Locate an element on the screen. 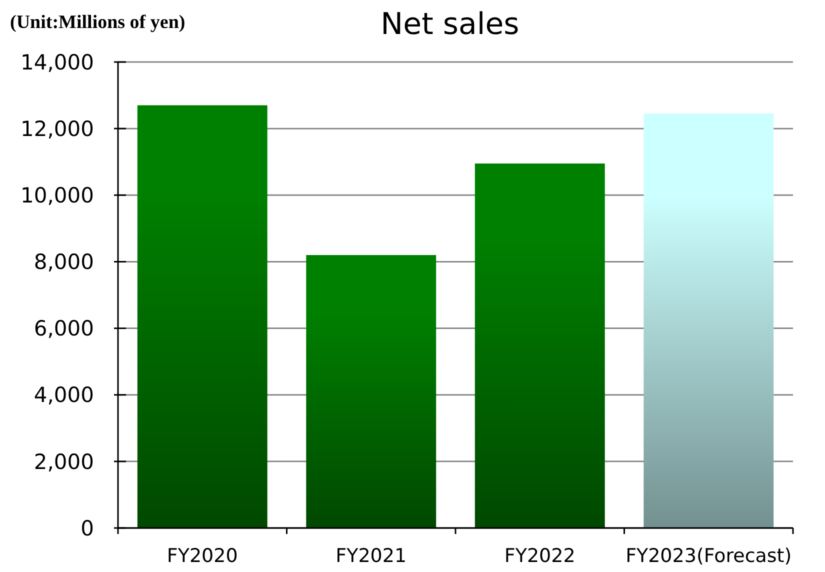 The image size is (825, 572). y-tick-label: 14,000 is located at coordinates (57, 62).